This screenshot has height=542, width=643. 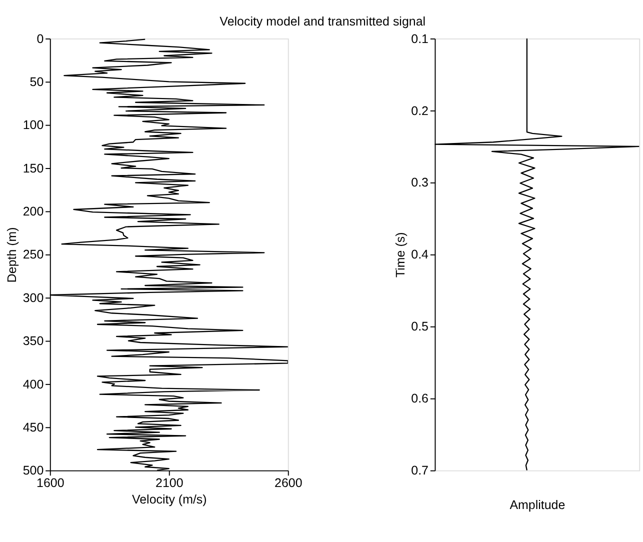 What do you see at coordinates (33, 341) in the screenshot?
I see `y-tick-label: 350` at bounding box center [33, 341].